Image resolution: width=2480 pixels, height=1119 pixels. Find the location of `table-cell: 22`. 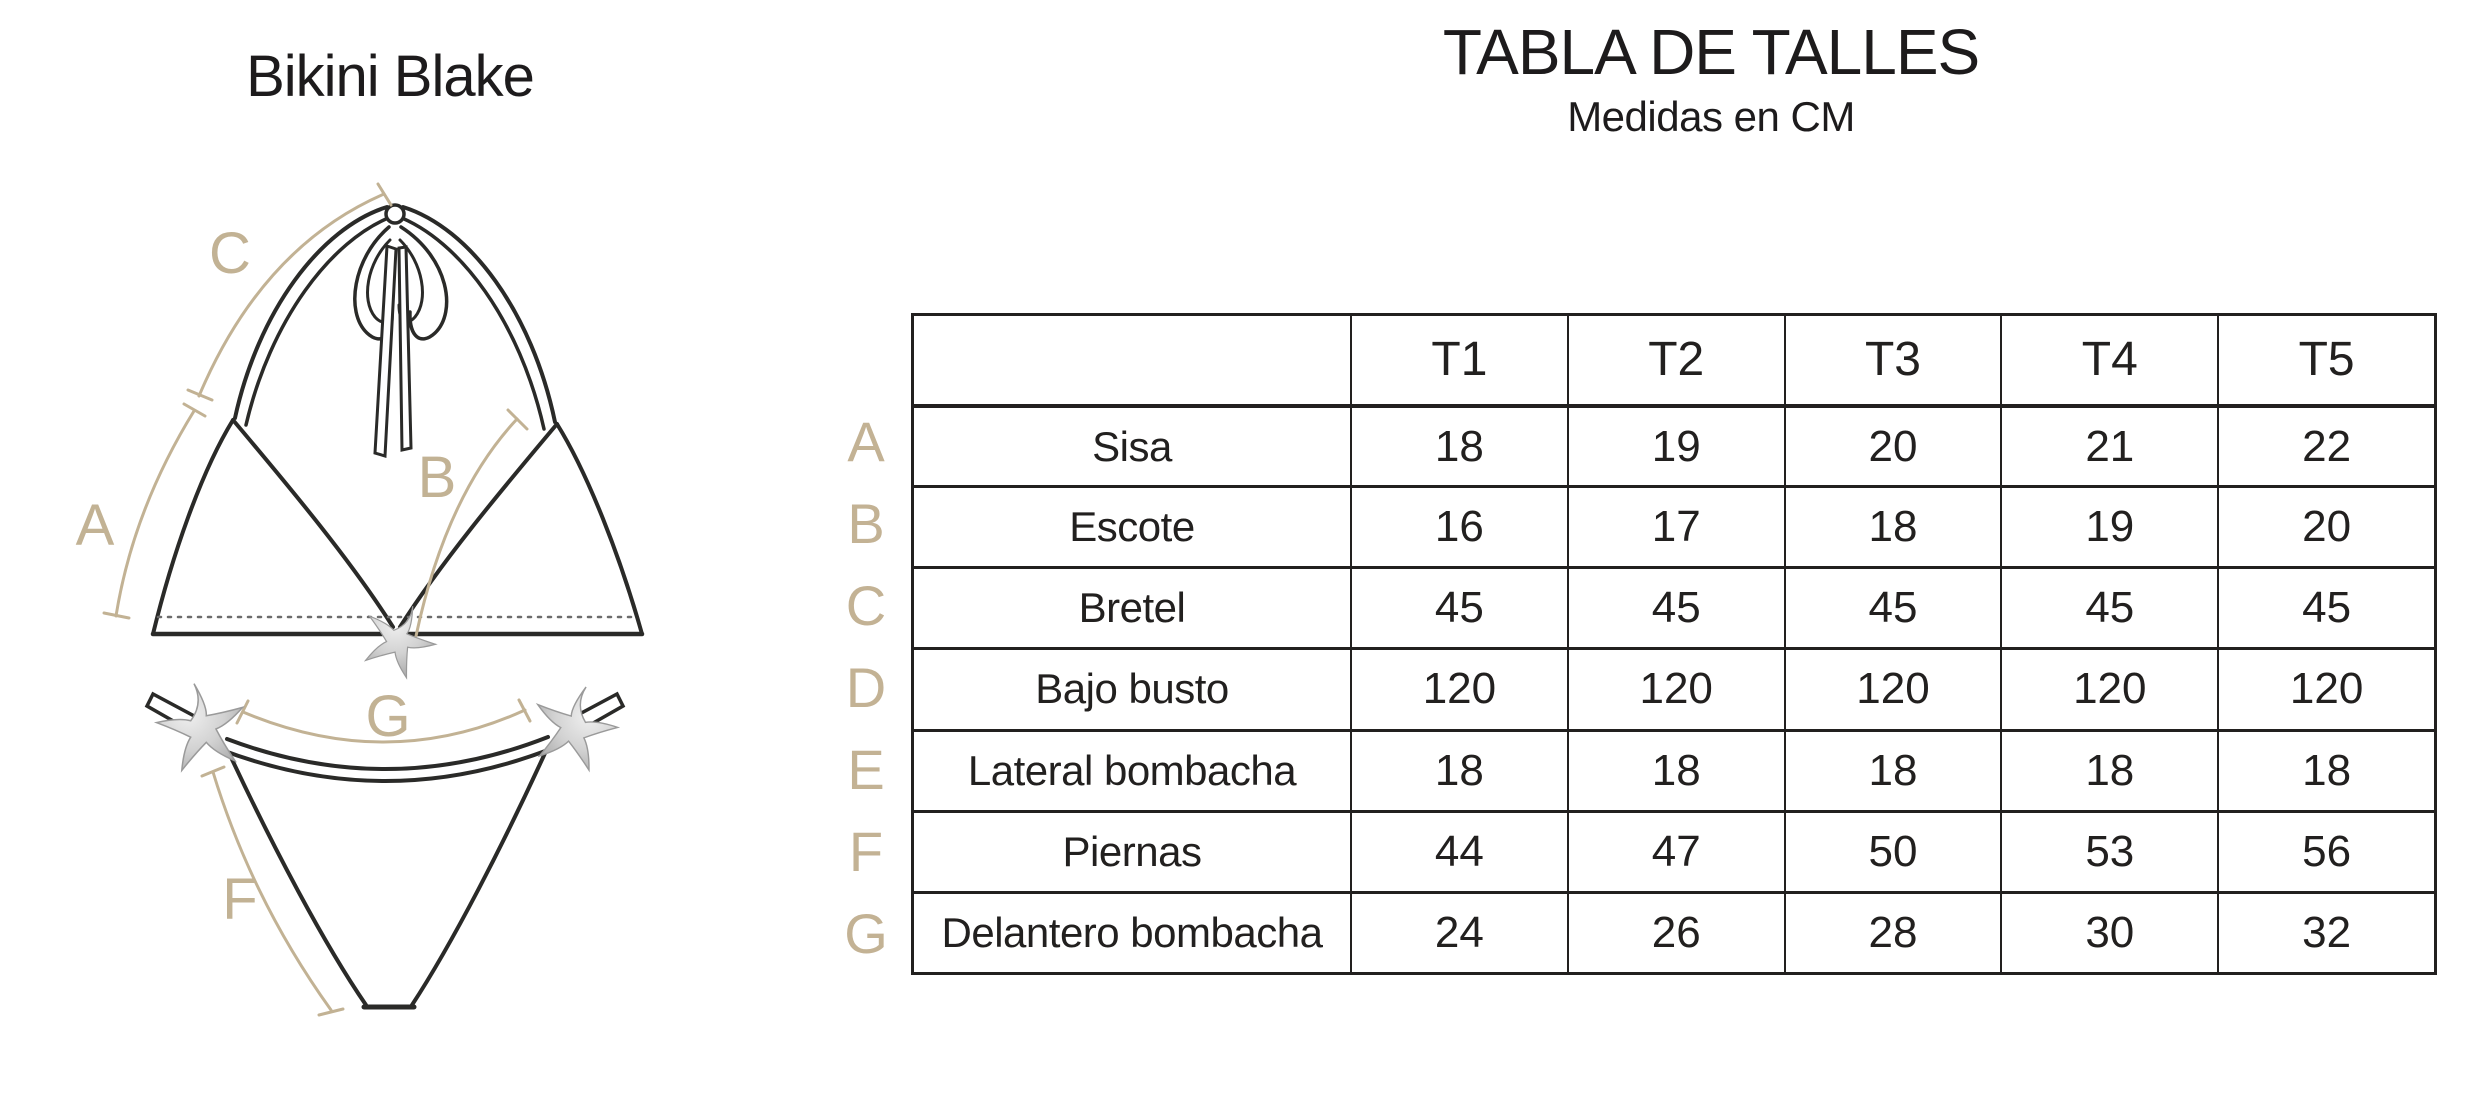

table-cell: 22 is located at coordinates (2325, 445).